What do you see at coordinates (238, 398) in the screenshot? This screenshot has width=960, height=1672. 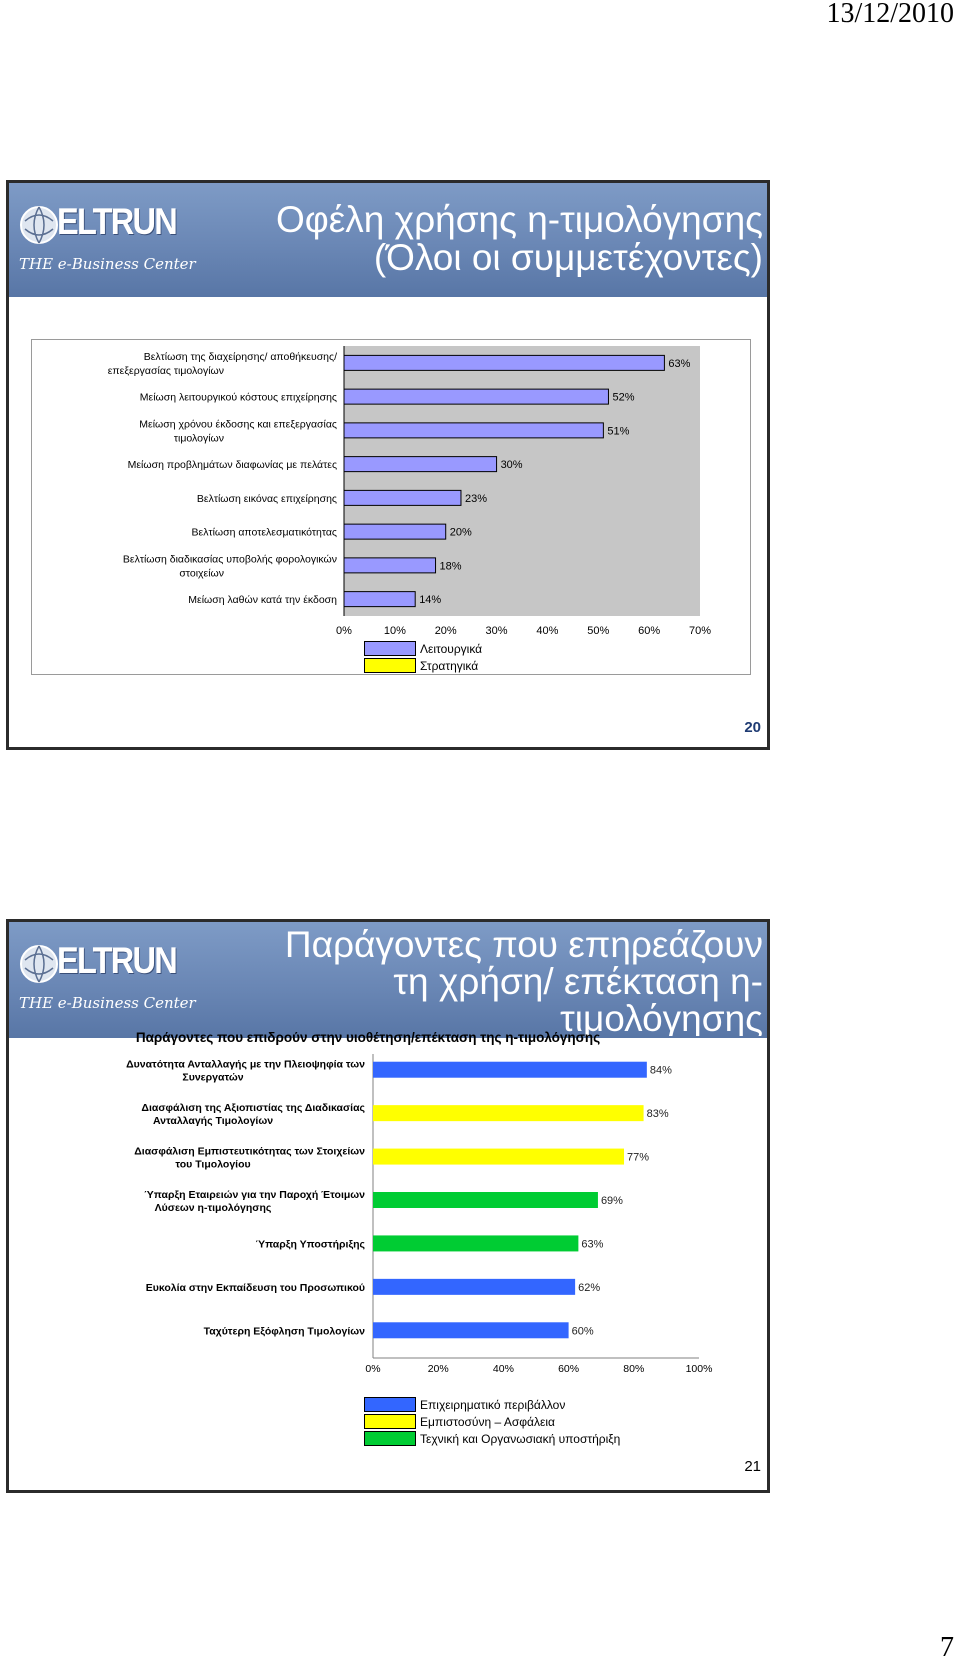 I see `category-label: Μείωση λειτουργικού κόστους επιχείρησης` at bounding box center [238, 398].